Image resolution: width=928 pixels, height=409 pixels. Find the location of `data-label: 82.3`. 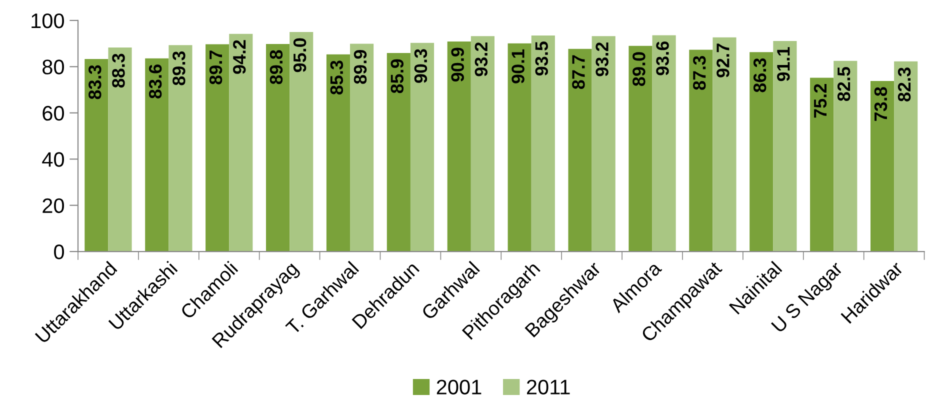

data-label: 82.3 is located at coordinates (904, 85).